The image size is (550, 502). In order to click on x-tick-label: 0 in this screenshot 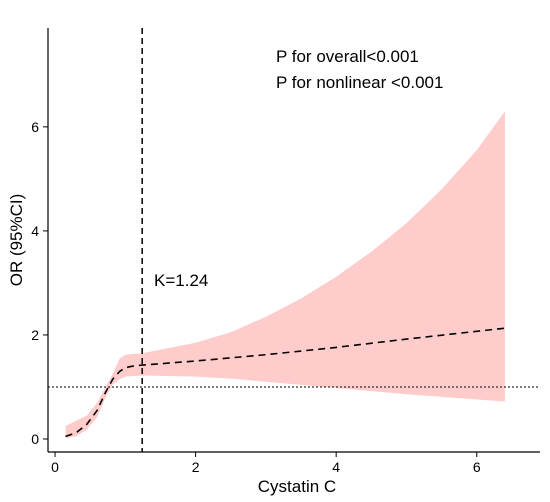, I will do `click(55, 467)`.